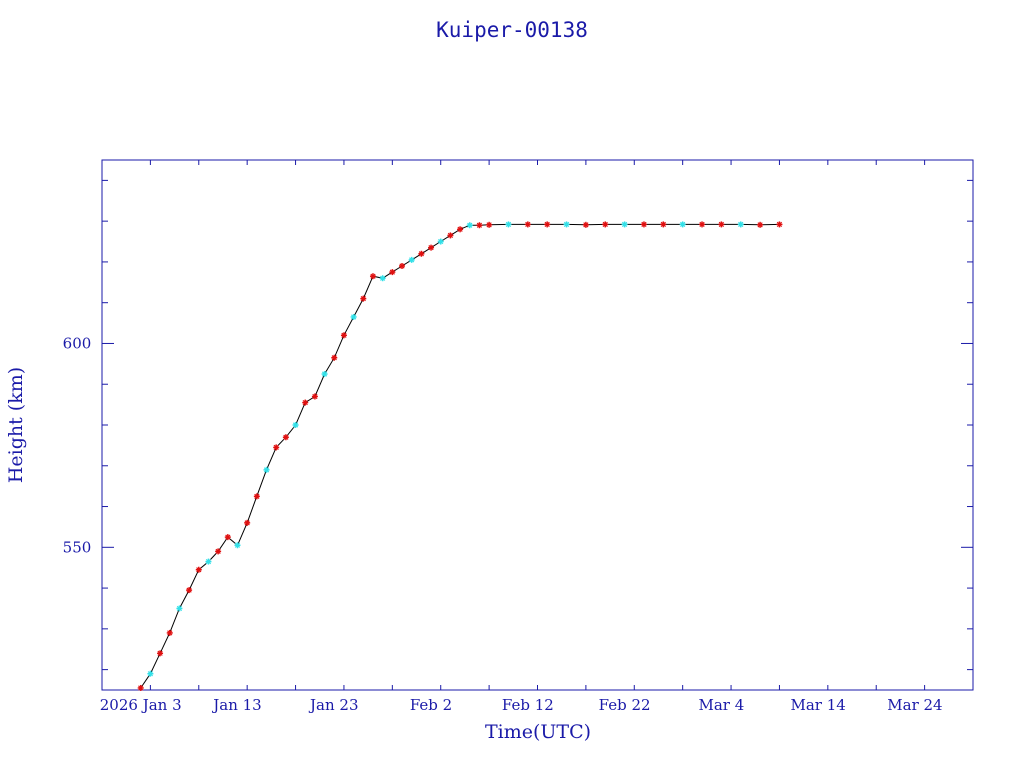  I want to click on chart-title: Kuiper-00138, so click(512, 30).